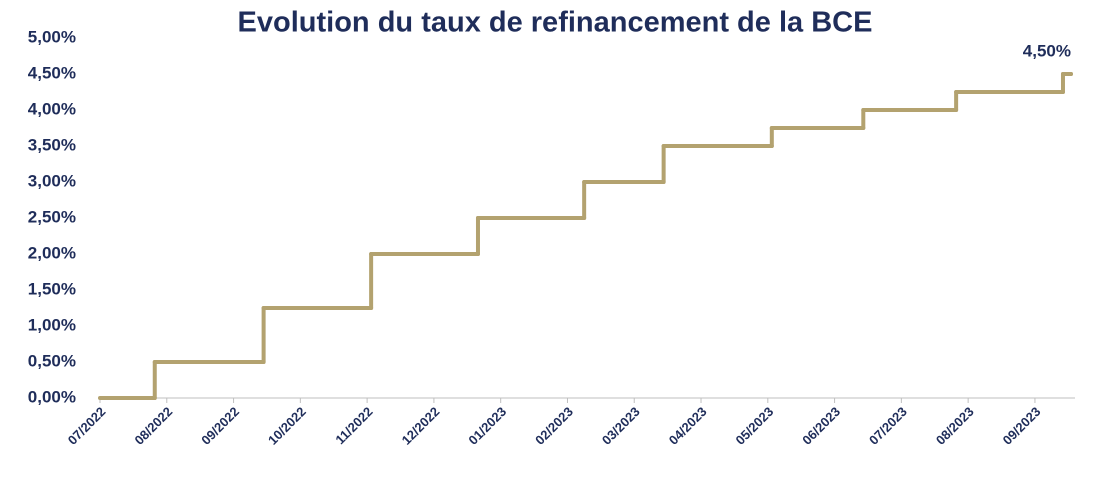  Describe the element at coordinates (52, 252) in the screenshot. I see `y-tick-label: 2,00%` at that location.